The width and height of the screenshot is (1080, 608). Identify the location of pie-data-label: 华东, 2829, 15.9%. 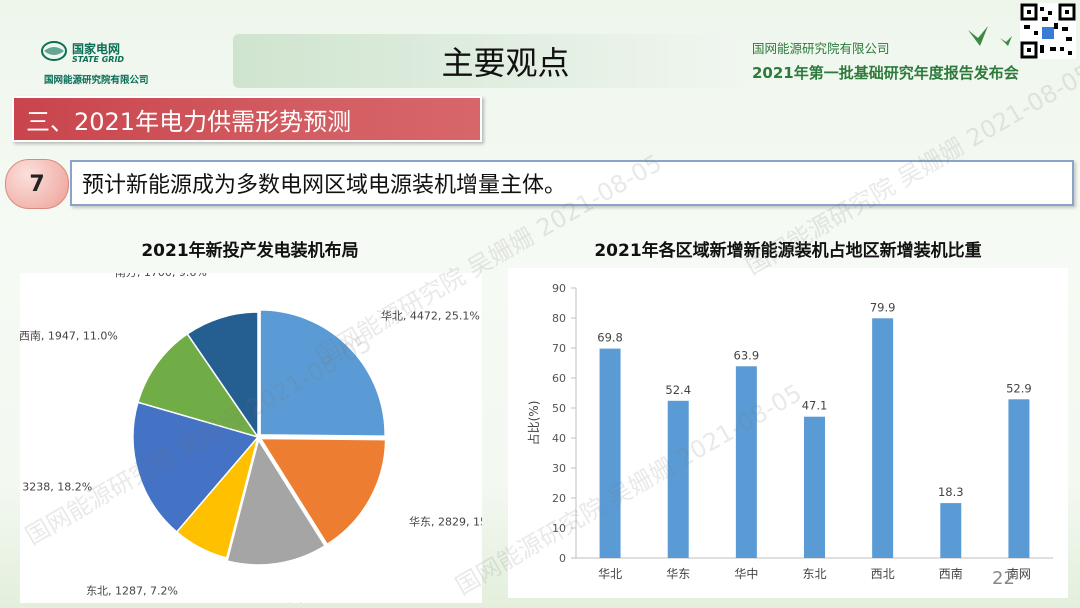
(445, 521).